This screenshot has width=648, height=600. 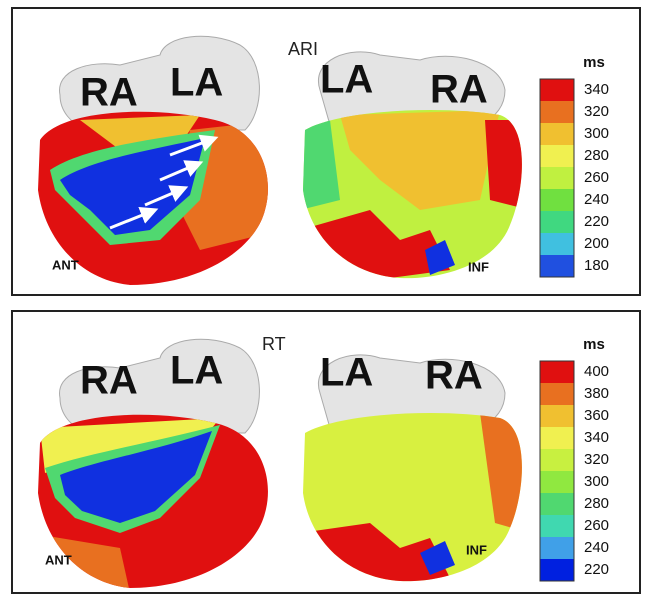 What do you see at coordinates (303, 49) in the screenshot?
I see `panel-title: ARI` at bounding box center [303, 49].